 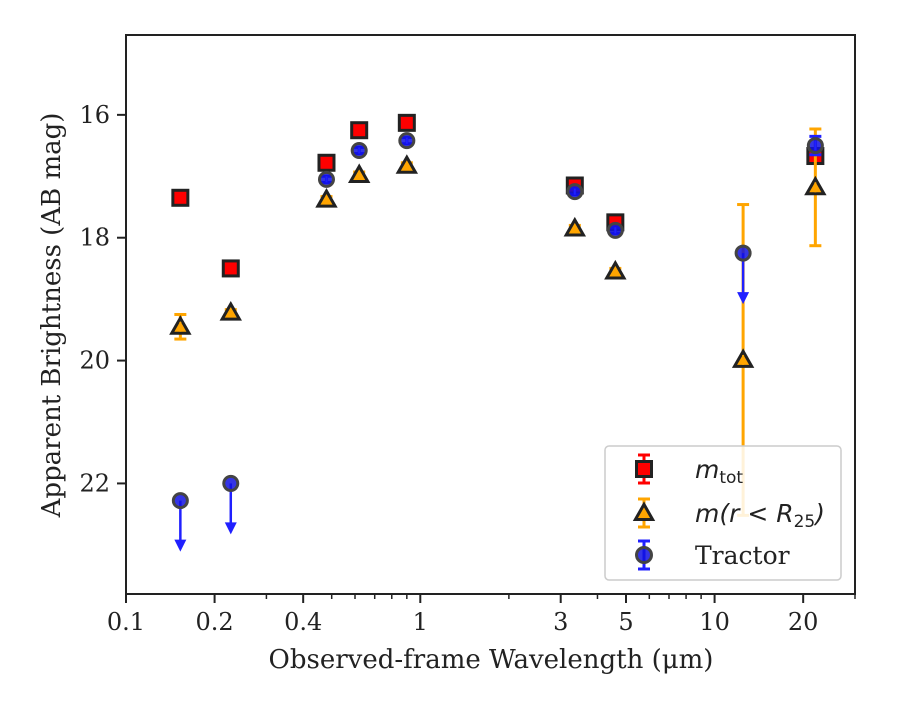 What do you see at coordinates (491, 660) in the screenshot?
I see `x-axis-label: Observed-frame Wavelength (μm)` at bounding box center [491, 660].